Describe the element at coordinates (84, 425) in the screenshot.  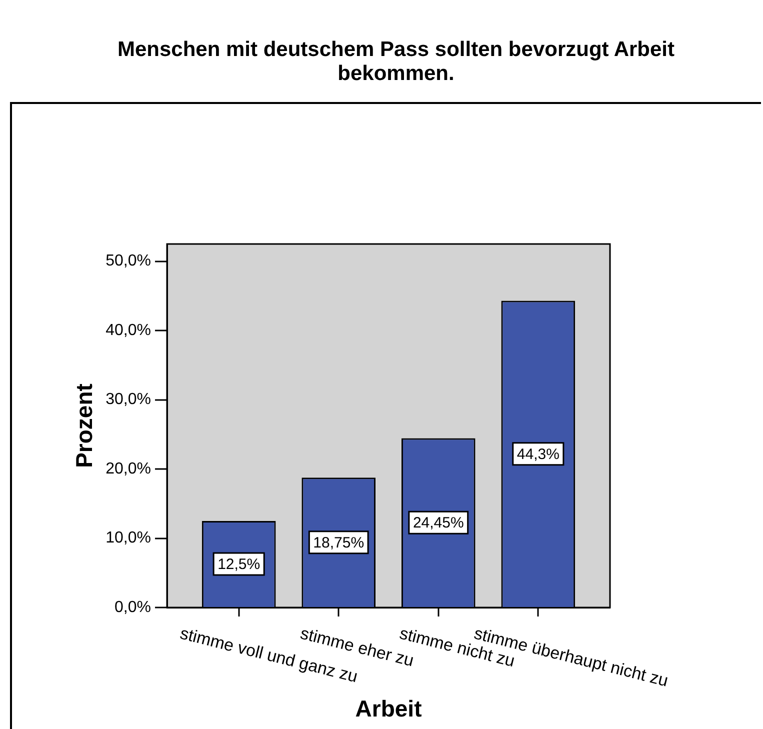
I see `y-axis-title: Prozent` at that location.